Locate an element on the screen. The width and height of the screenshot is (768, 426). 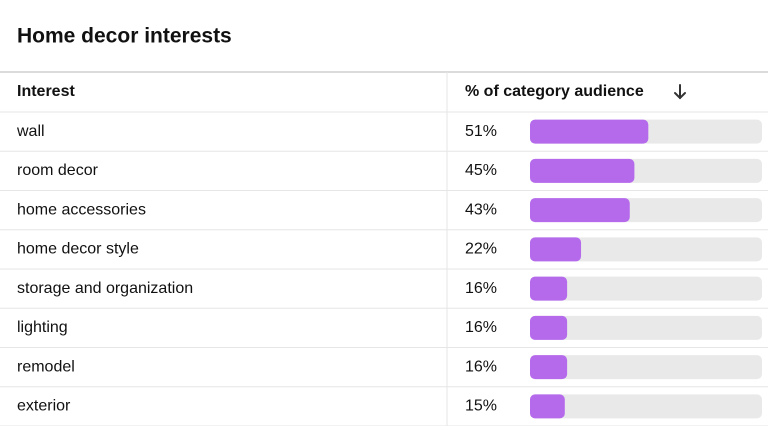
percent-label: 45% is located at coordinates (481, 170).